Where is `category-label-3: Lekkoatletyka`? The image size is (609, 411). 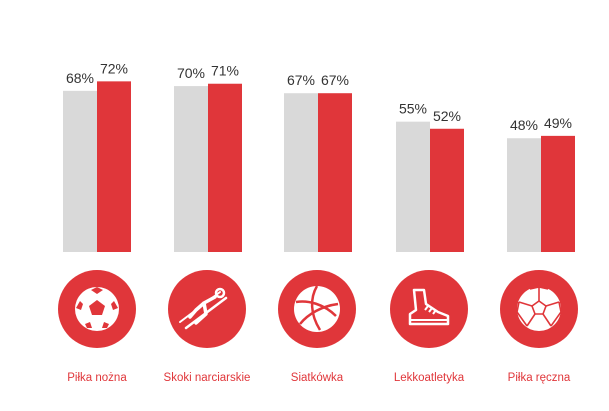
category-label-3: Lekkoatletyka is located at coordinates (429, 378).